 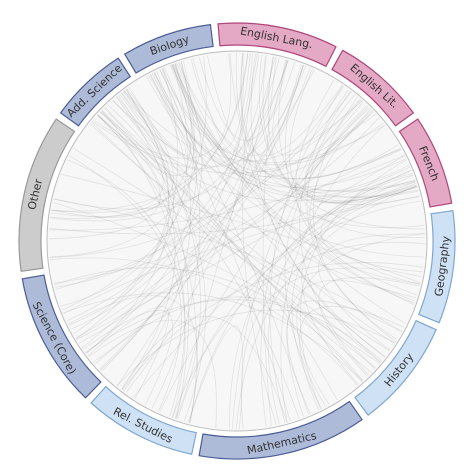 I want to click on segment-geography, so click(x=436, y=266).